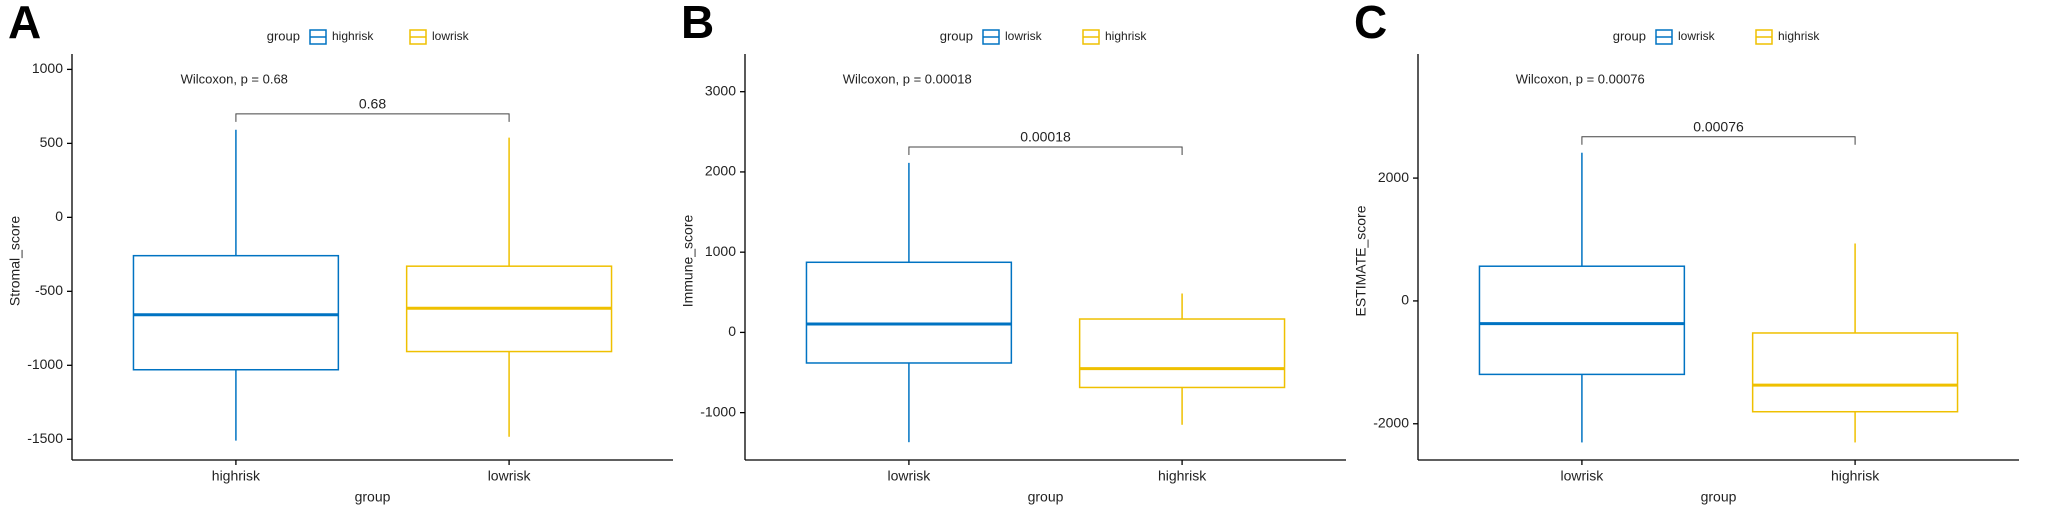  Describe the element at coordinates (234, 78) in the screenshot. I see `test-label: Wilcoxon, p = 0.68` at that location.